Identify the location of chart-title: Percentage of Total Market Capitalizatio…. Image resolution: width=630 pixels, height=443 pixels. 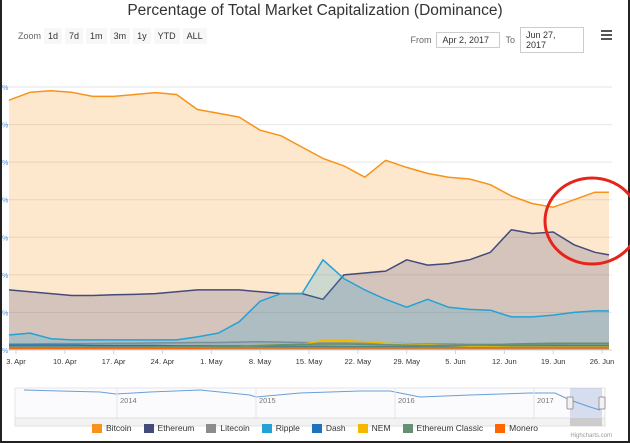
(315, 10).